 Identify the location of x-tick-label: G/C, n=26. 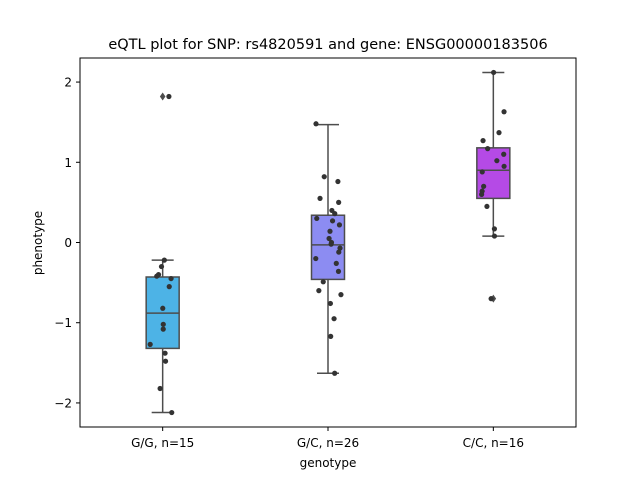
(328, 443).